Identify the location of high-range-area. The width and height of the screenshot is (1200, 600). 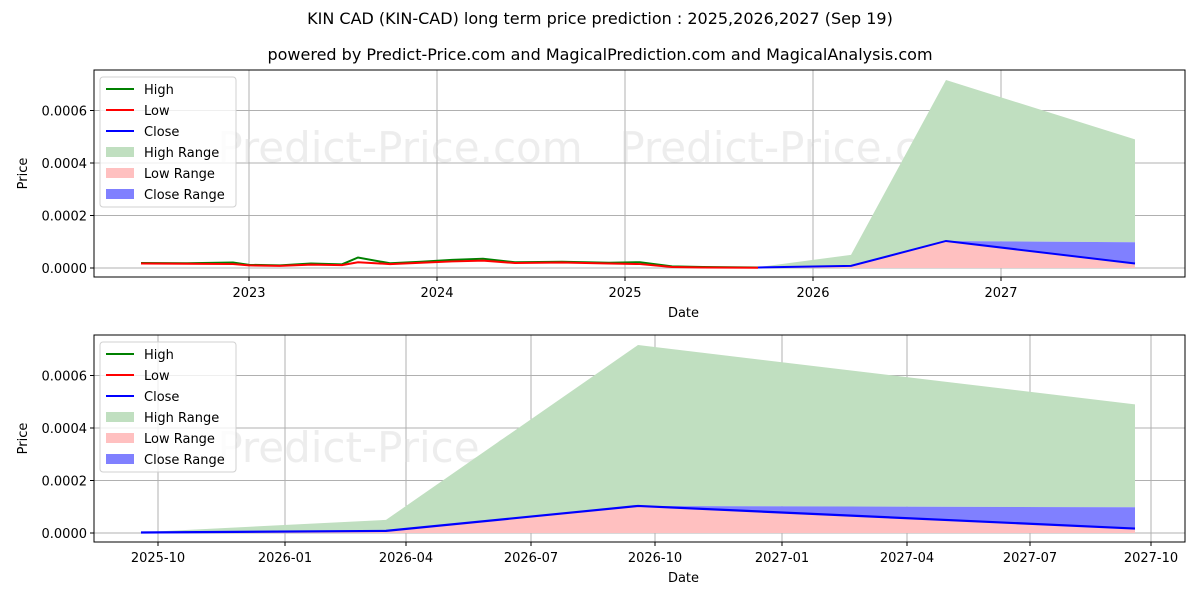
(946, 174).